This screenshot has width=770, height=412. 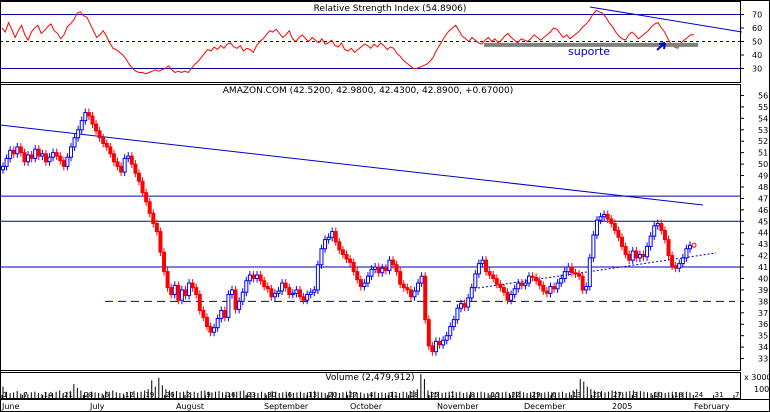 What do you see at coordinates (763, 221) in the screenshot?
I see `price-tick-label: 45` at bounding box center [763, 221].